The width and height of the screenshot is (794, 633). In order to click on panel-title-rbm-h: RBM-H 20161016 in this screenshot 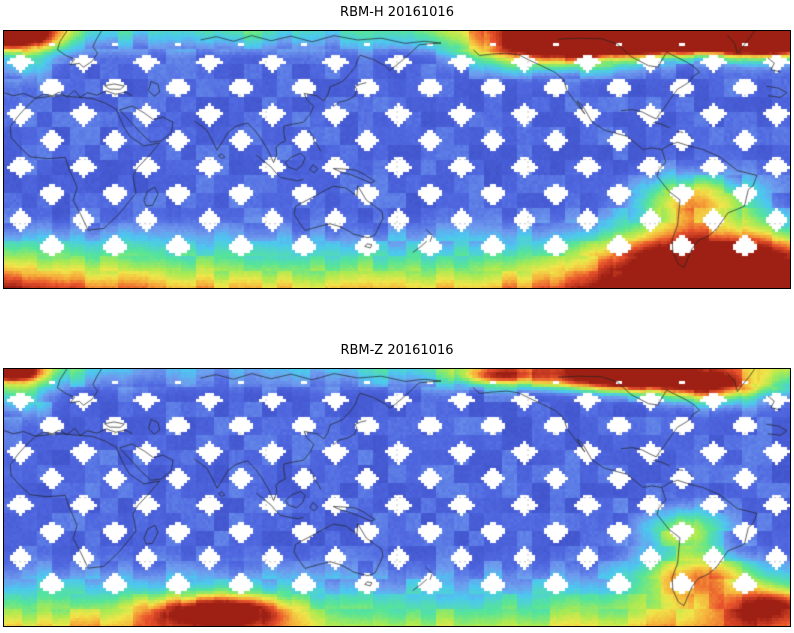, I will do `click(397, 12)`.